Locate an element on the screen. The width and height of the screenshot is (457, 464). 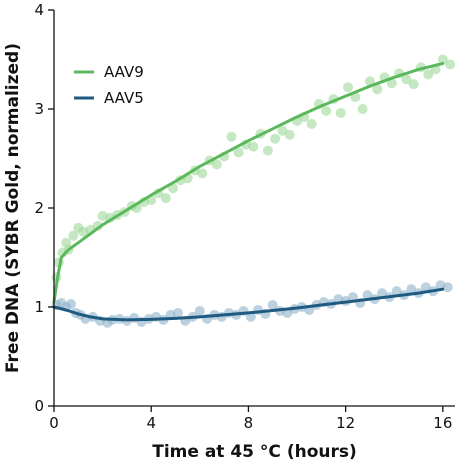
x-tick-label: 8 is located at coordinates (249, 423).